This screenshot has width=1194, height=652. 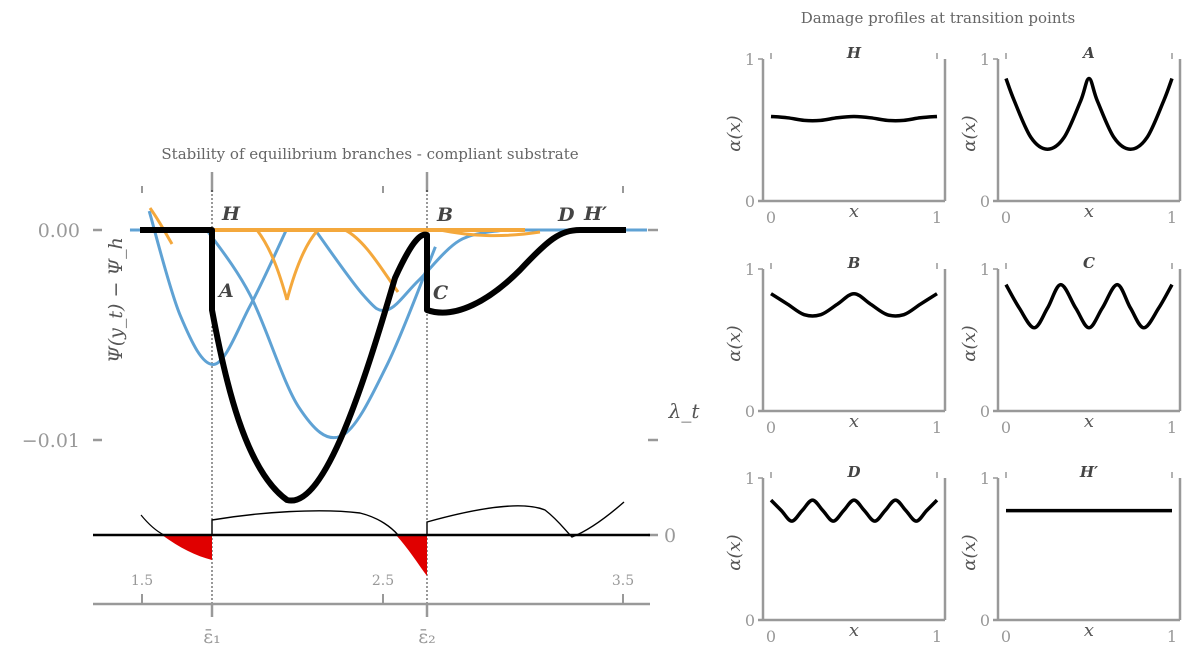 What do you see at coordinates (684, 411) in the screenshot?
I see `main-y2-label: λ_t` at bounding box center [684, 411].